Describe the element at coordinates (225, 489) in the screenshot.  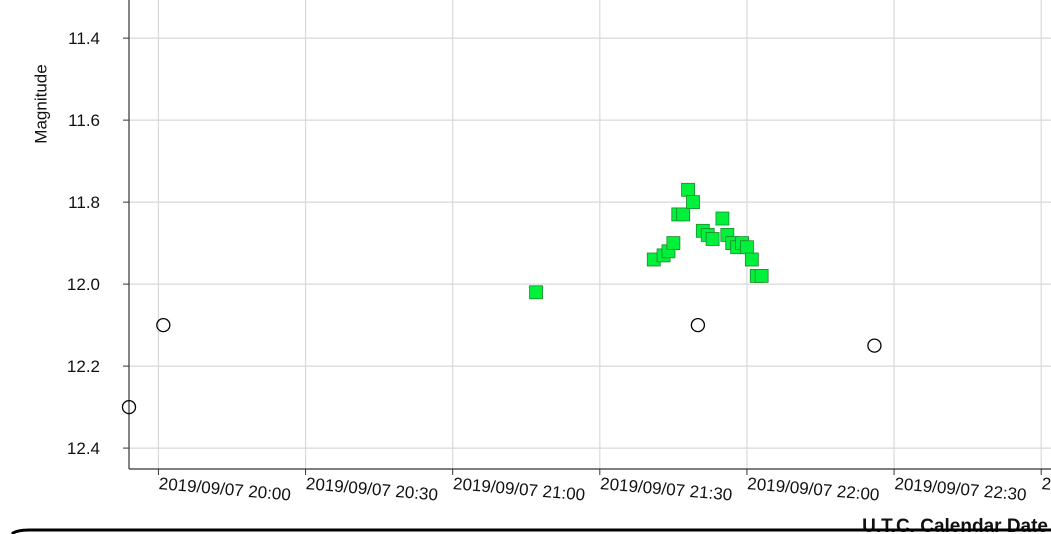
I see `x-tick-label: 2019/09/07 20:00` at that location.